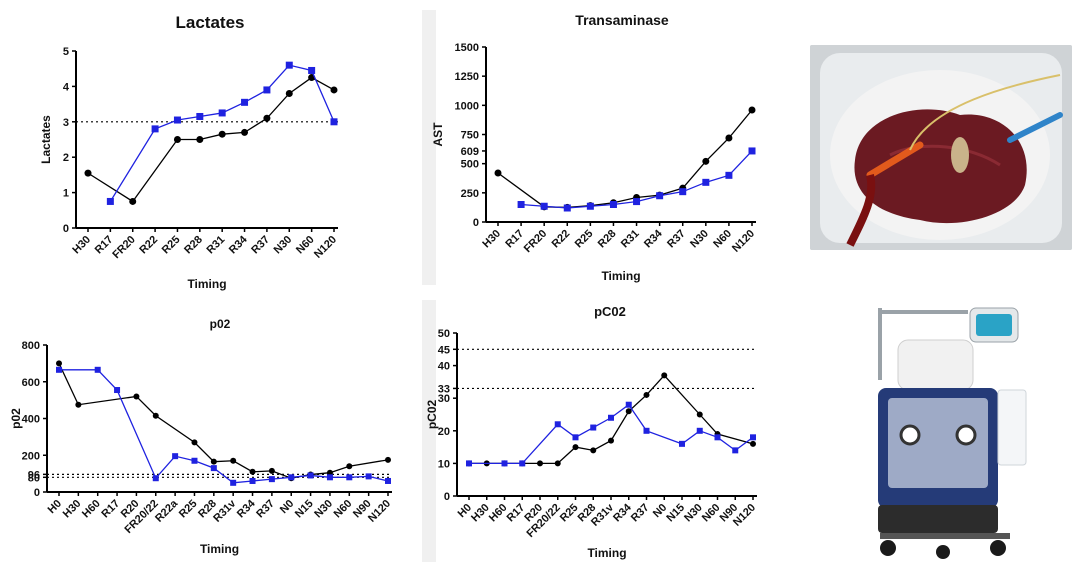  Describe the element at coordinates (994, 325) in the screenshot. I see `device-screen` at that location.